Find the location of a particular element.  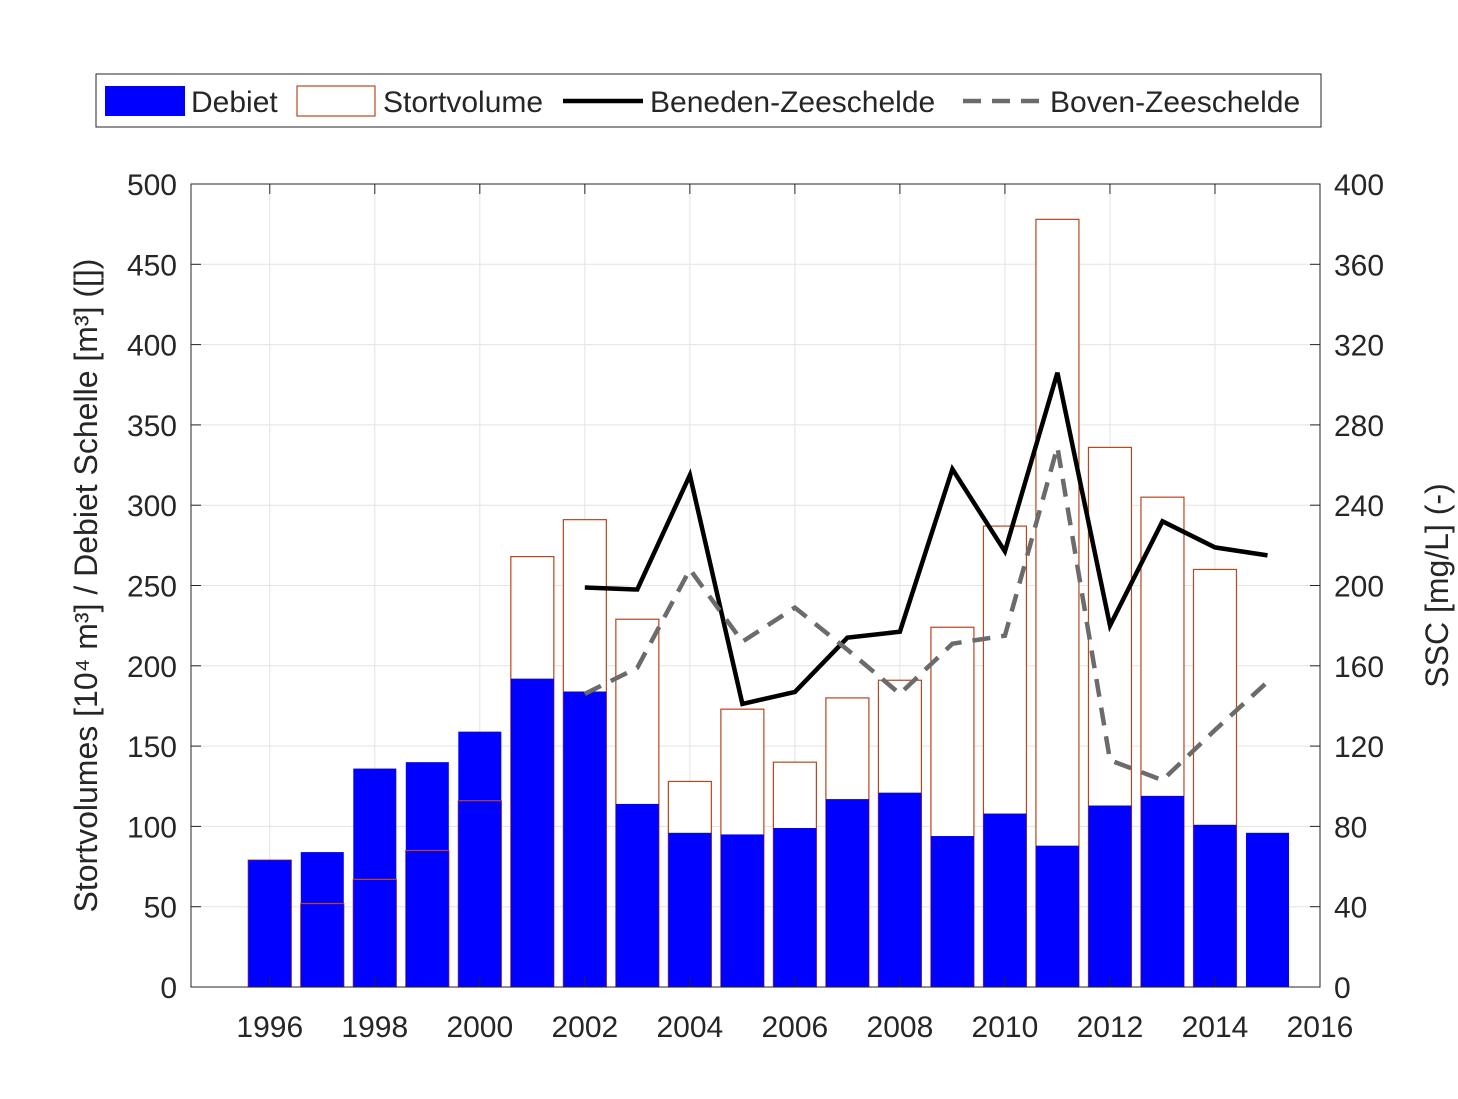

x-tick-label: 2016 is located at coordinates (1320, 1027).